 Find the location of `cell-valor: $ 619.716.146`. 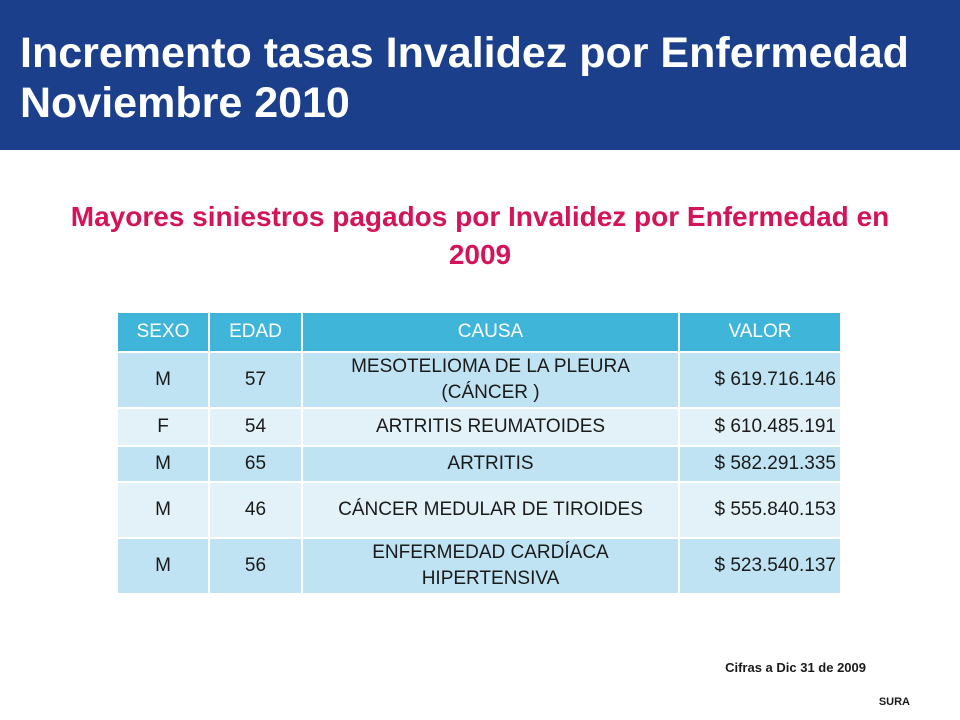

cell-valor: $ 619.716.146 is located at coordinates (760, 380).